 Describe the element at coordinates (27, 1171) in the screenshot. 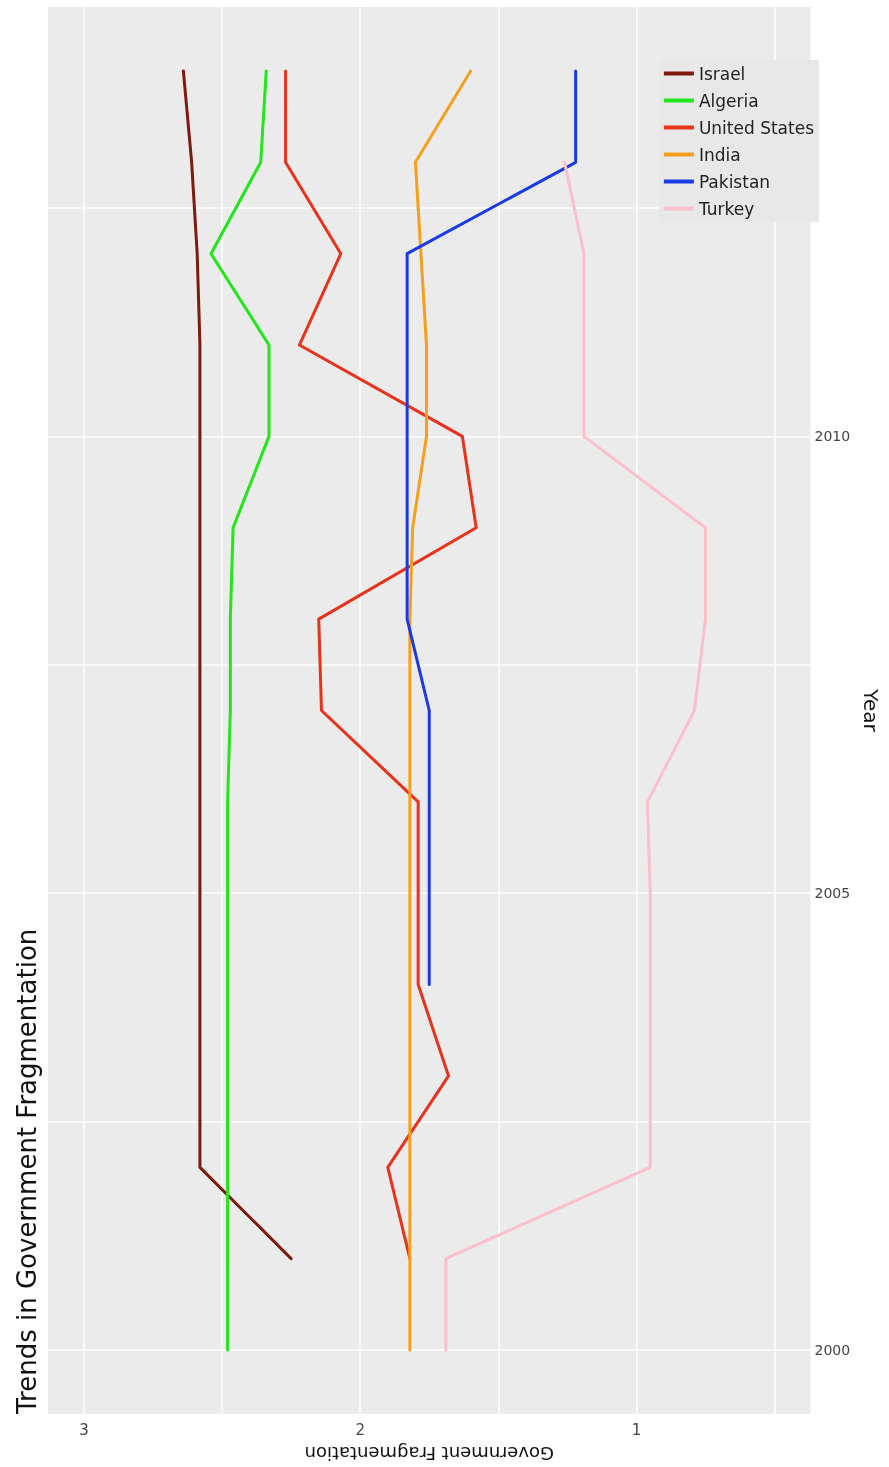

I see `text: Trends in Government Fragmentation` at that location.